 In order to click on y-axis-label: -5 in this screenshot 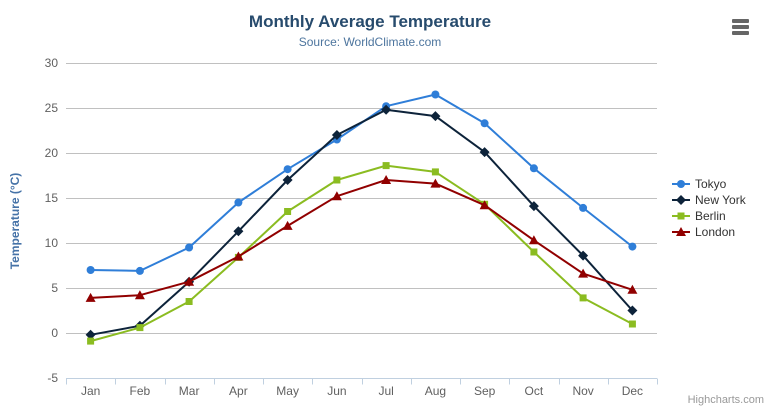, I will do `click(52, 378)`.